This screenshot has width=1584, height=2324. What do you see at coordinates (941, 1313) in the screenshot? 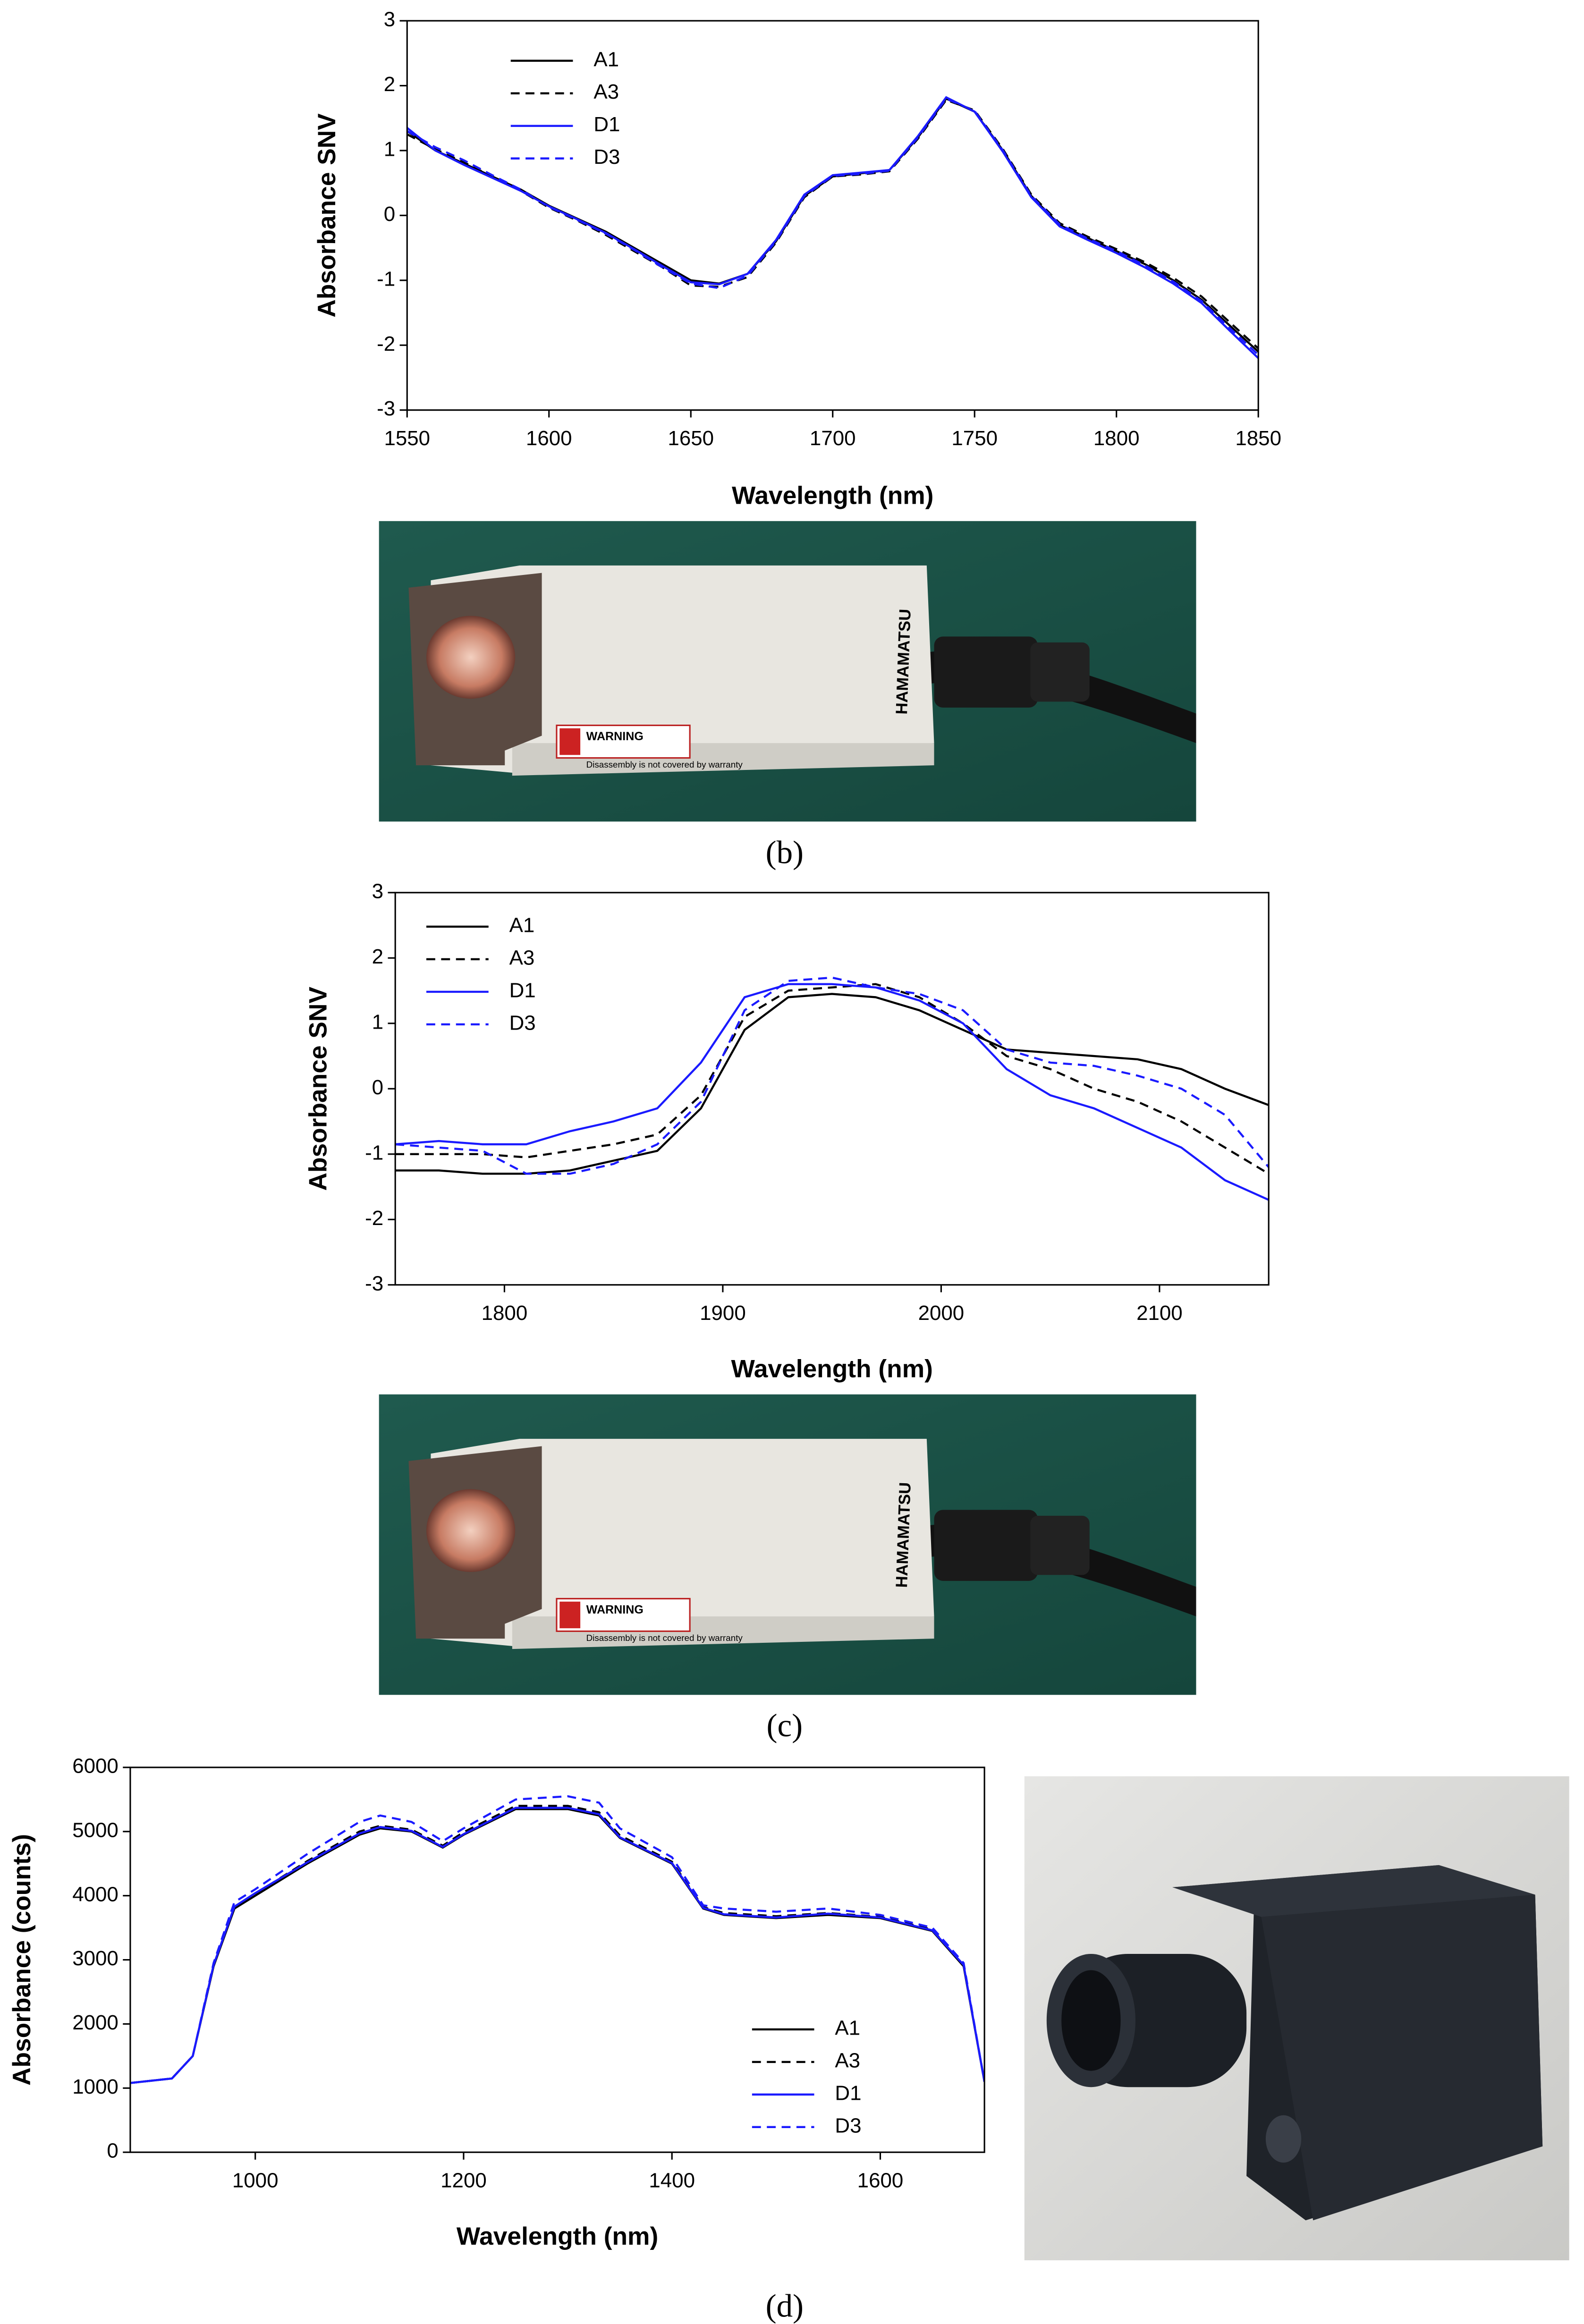
I see `x-tick-label: 2000` at bounding box center [941, 1313].